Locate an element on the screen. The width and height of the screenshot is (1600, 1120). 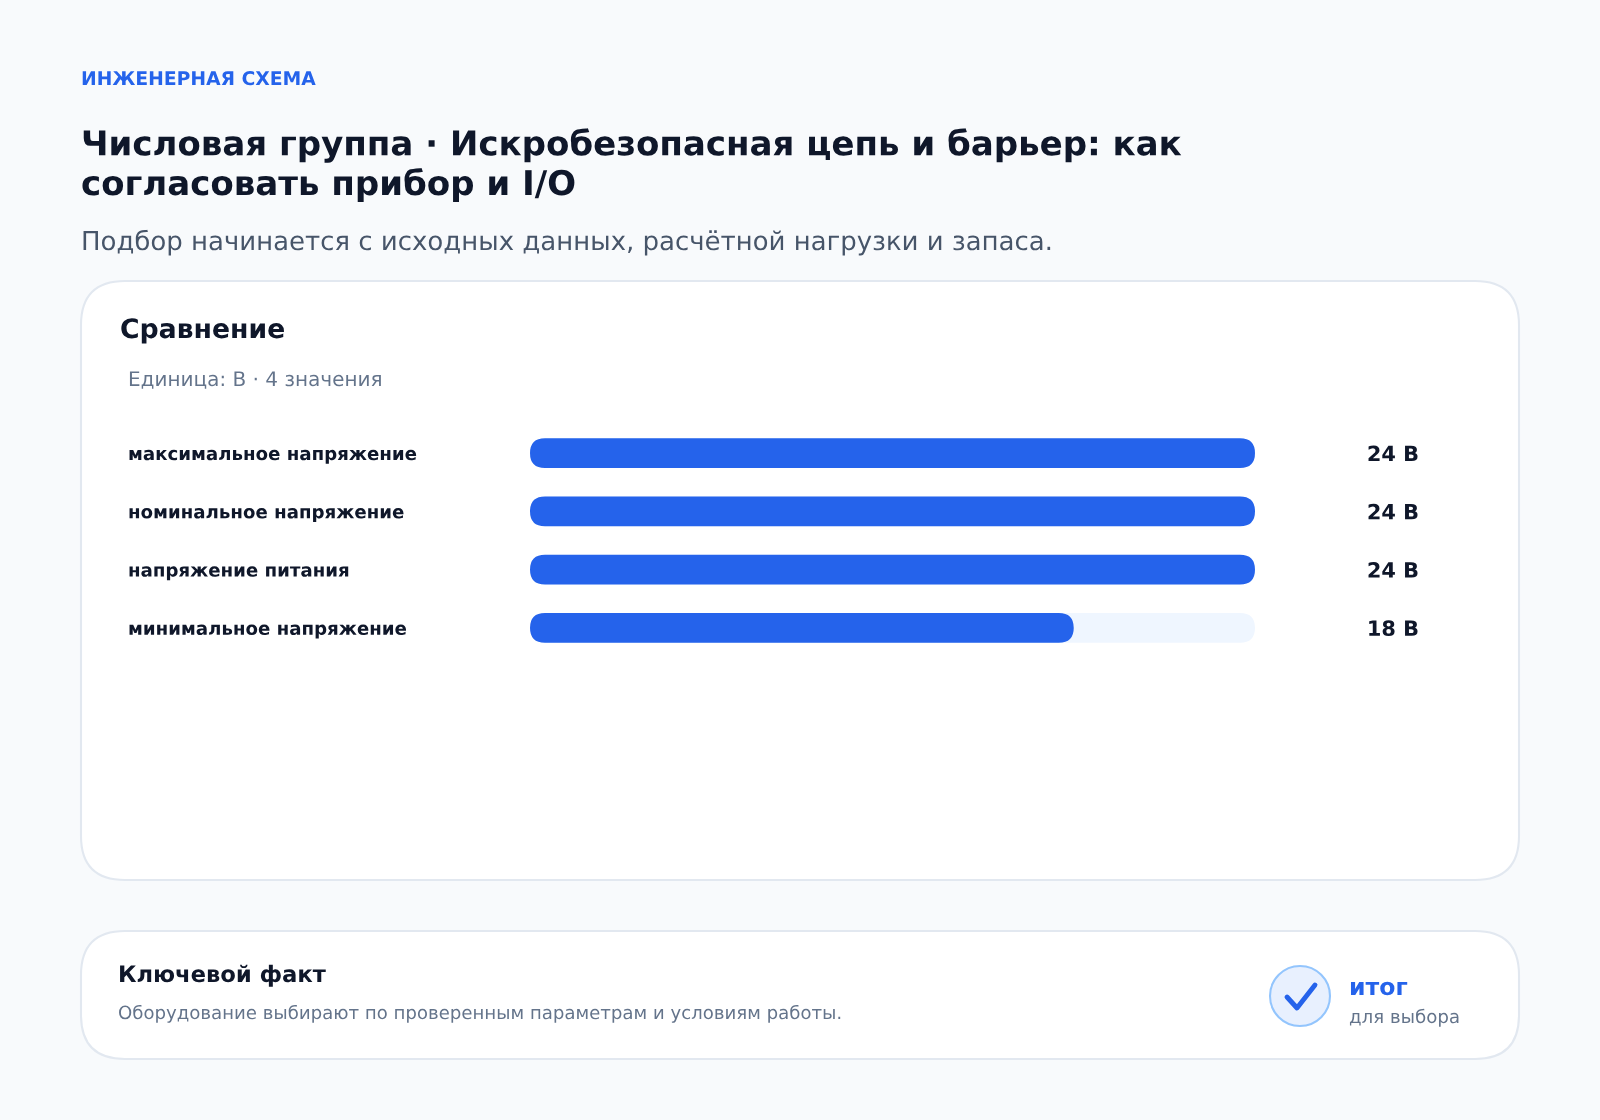
y-tick-label: напряжение питания is located at coordinates (239, 573).